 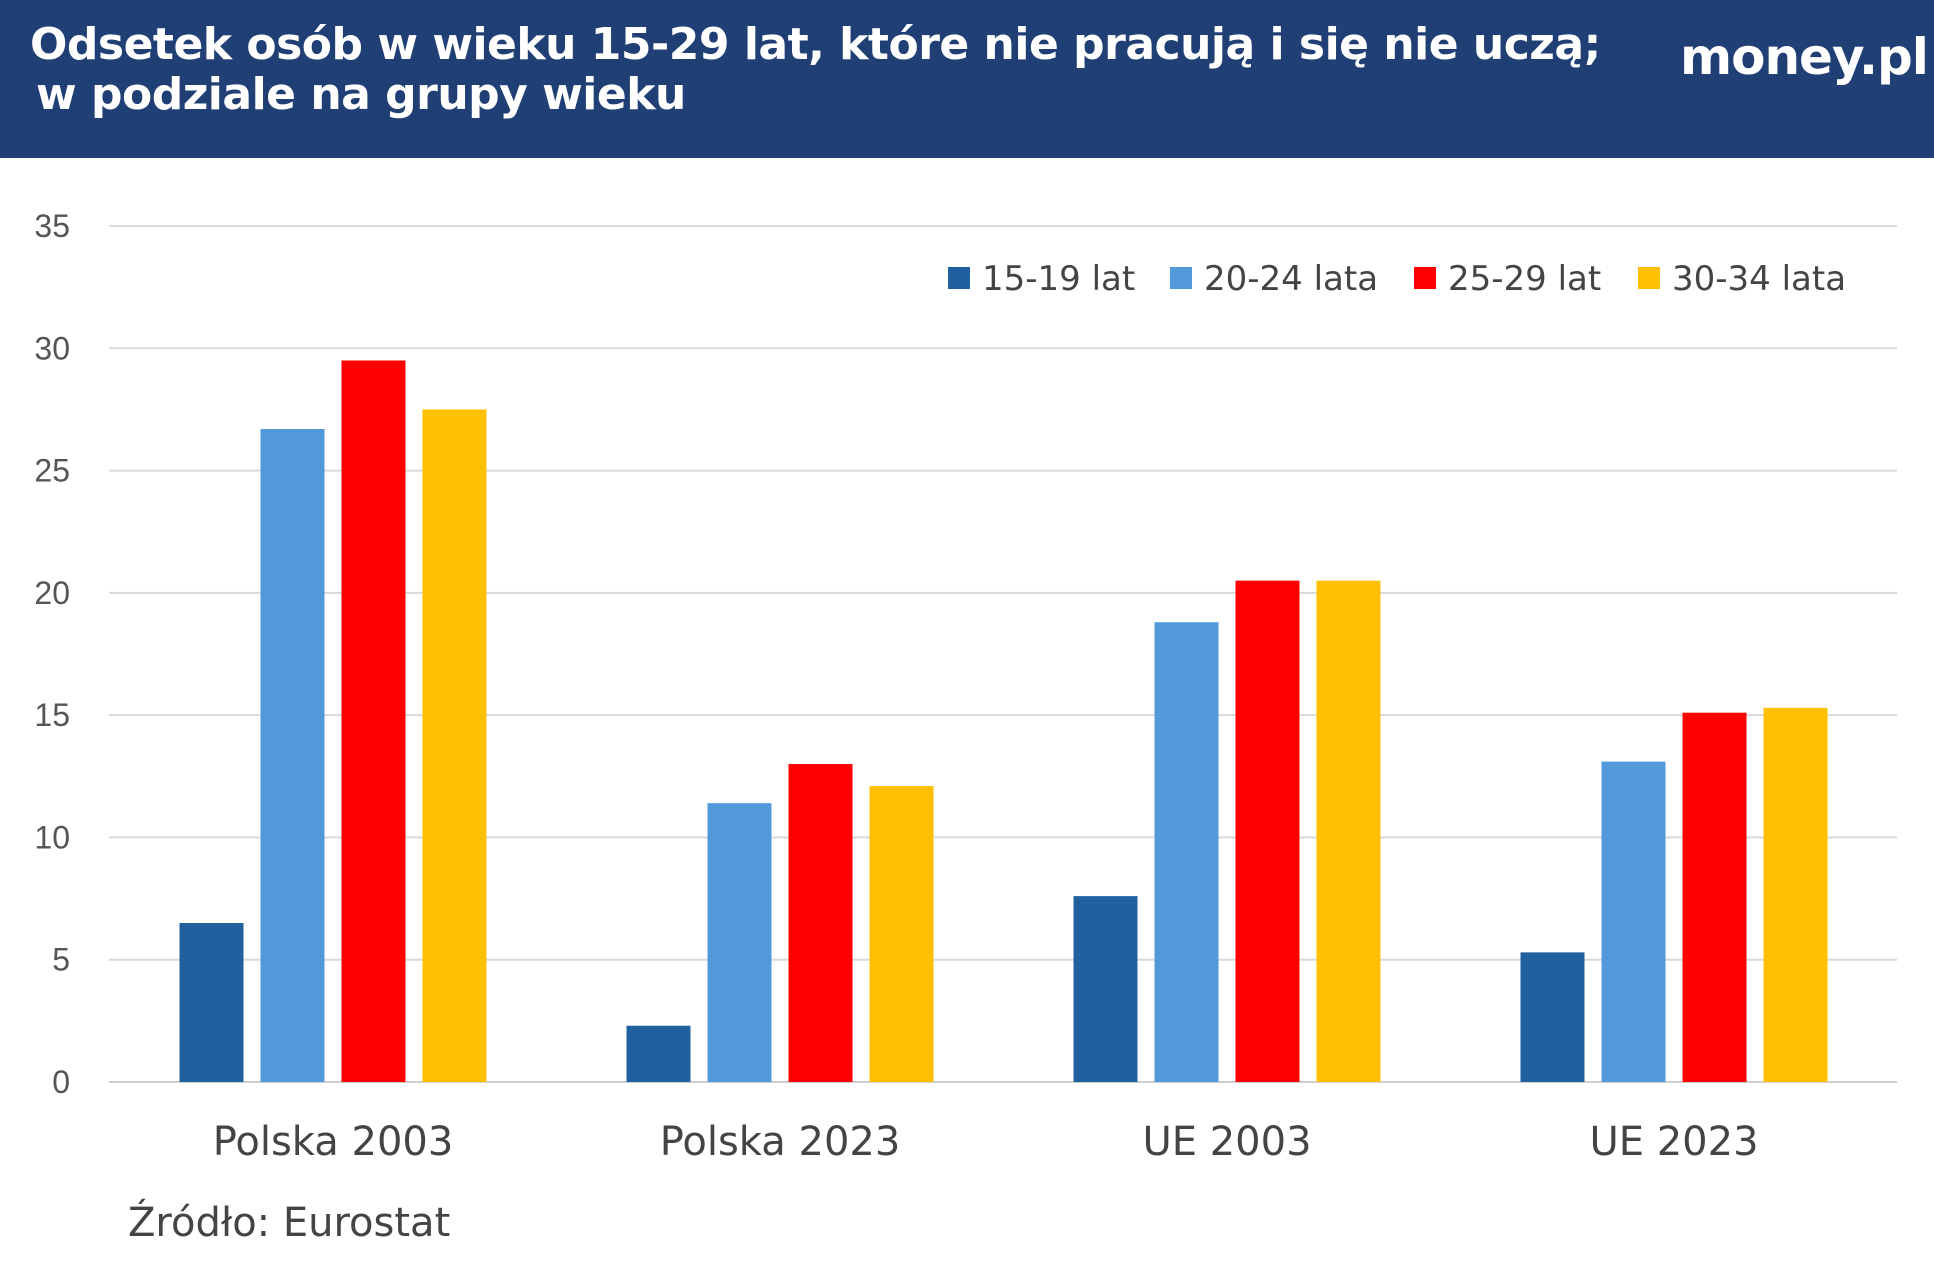 What do you see at coordinates (1673, 1142) in the screenshot?
I see `x-tick-label: UE 2023` at bounding box center [1673, 1142].